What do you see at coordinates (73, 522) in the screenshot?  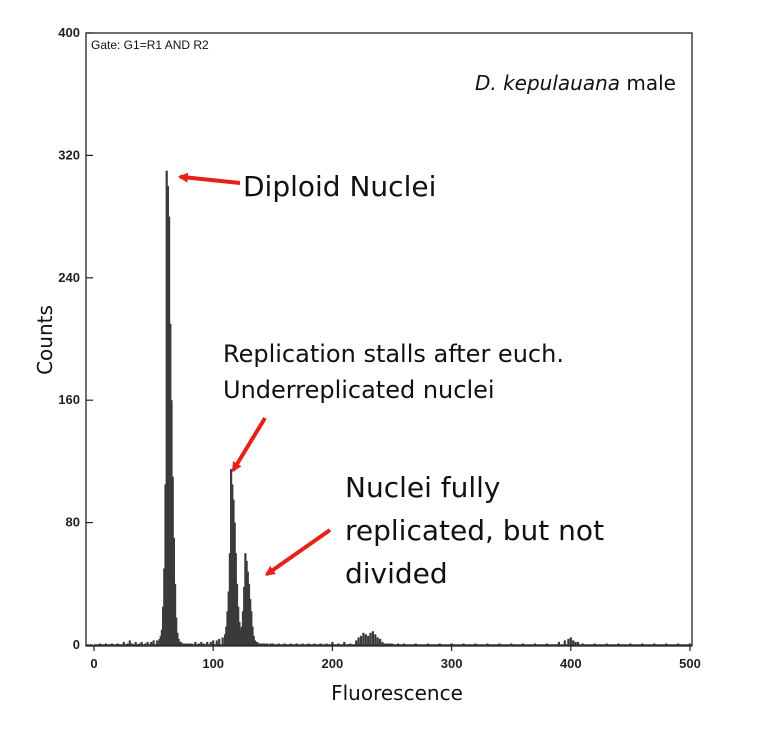 I see `y-tick-label: 80` at bounding box center [73, 522].